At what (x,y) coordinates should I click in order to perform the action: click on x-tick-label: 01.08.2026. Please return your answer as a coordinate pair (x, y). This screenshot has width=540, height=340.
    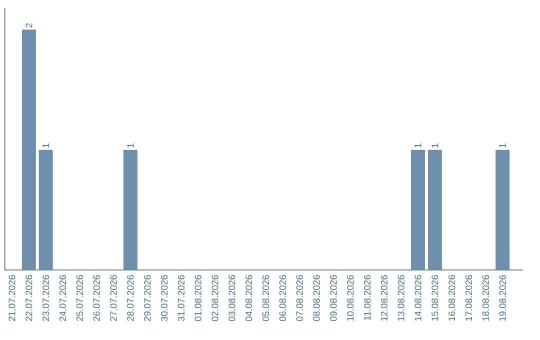
    Looking at the image, I should click on (198, 298).